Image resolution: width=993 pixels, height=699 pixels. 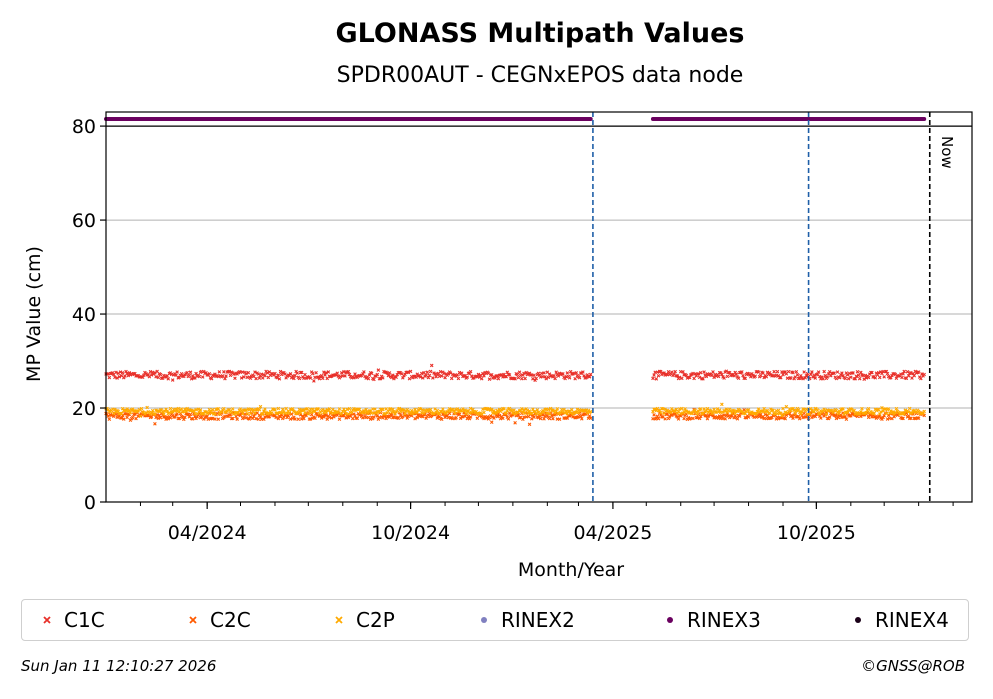 What do you see at coordinates (539, 33) in the screenshot?
I see `chart-title: GLONASS Multipath Values` at bounding box center [539, 33].